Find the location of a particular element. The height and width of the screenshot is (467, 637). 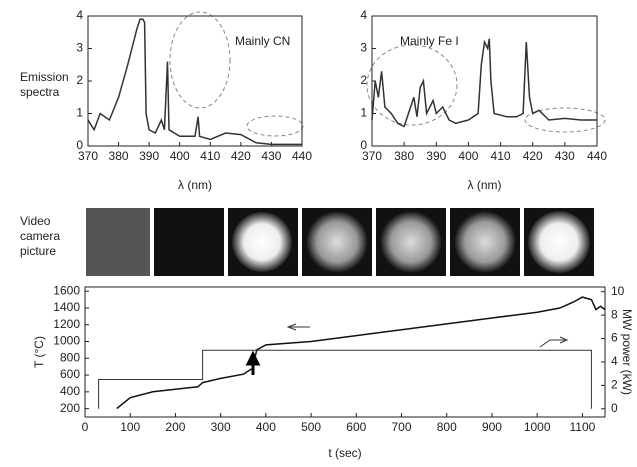

y2-tick-label: 0 is located at coordinates (614, 408).